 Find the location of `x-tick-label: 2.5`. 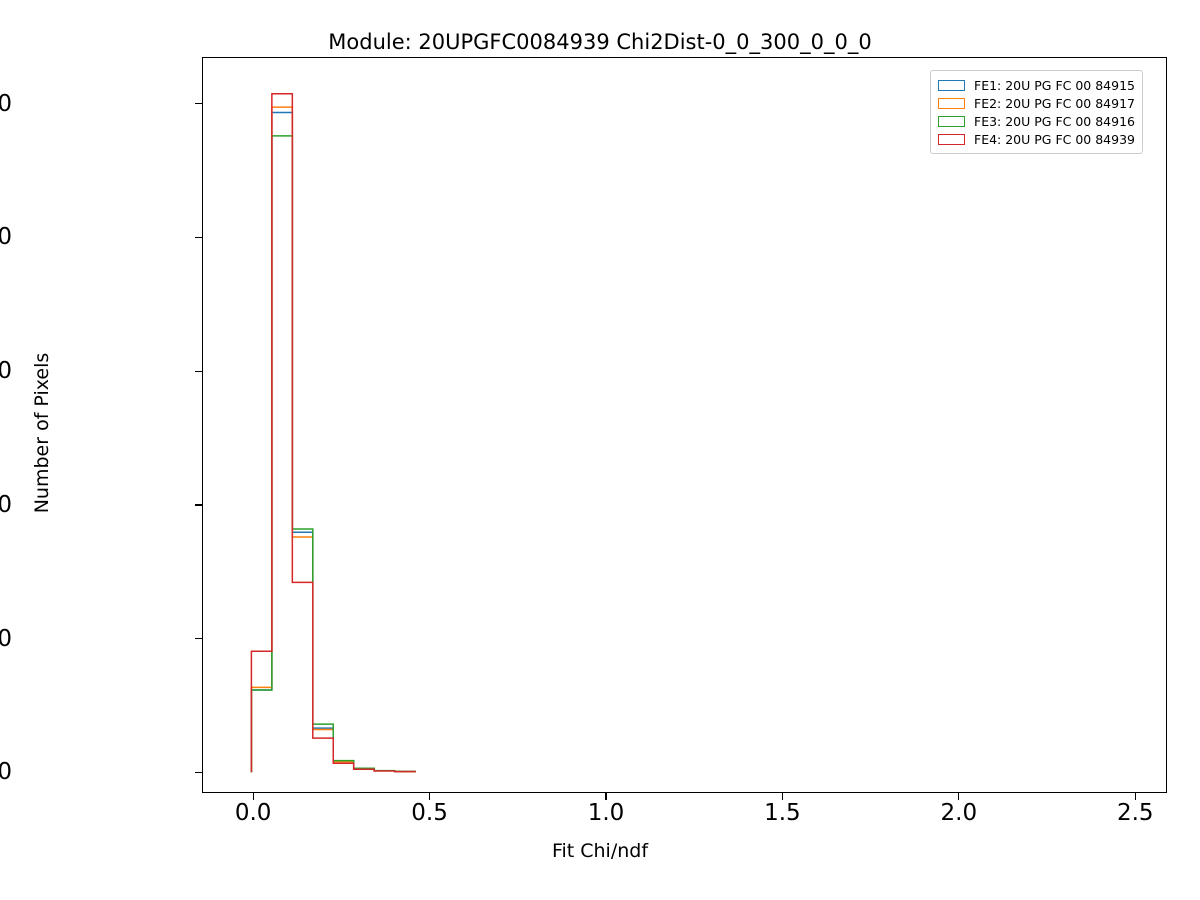

x-tick-label: 2.5 is located at coordinates (1135, 813).